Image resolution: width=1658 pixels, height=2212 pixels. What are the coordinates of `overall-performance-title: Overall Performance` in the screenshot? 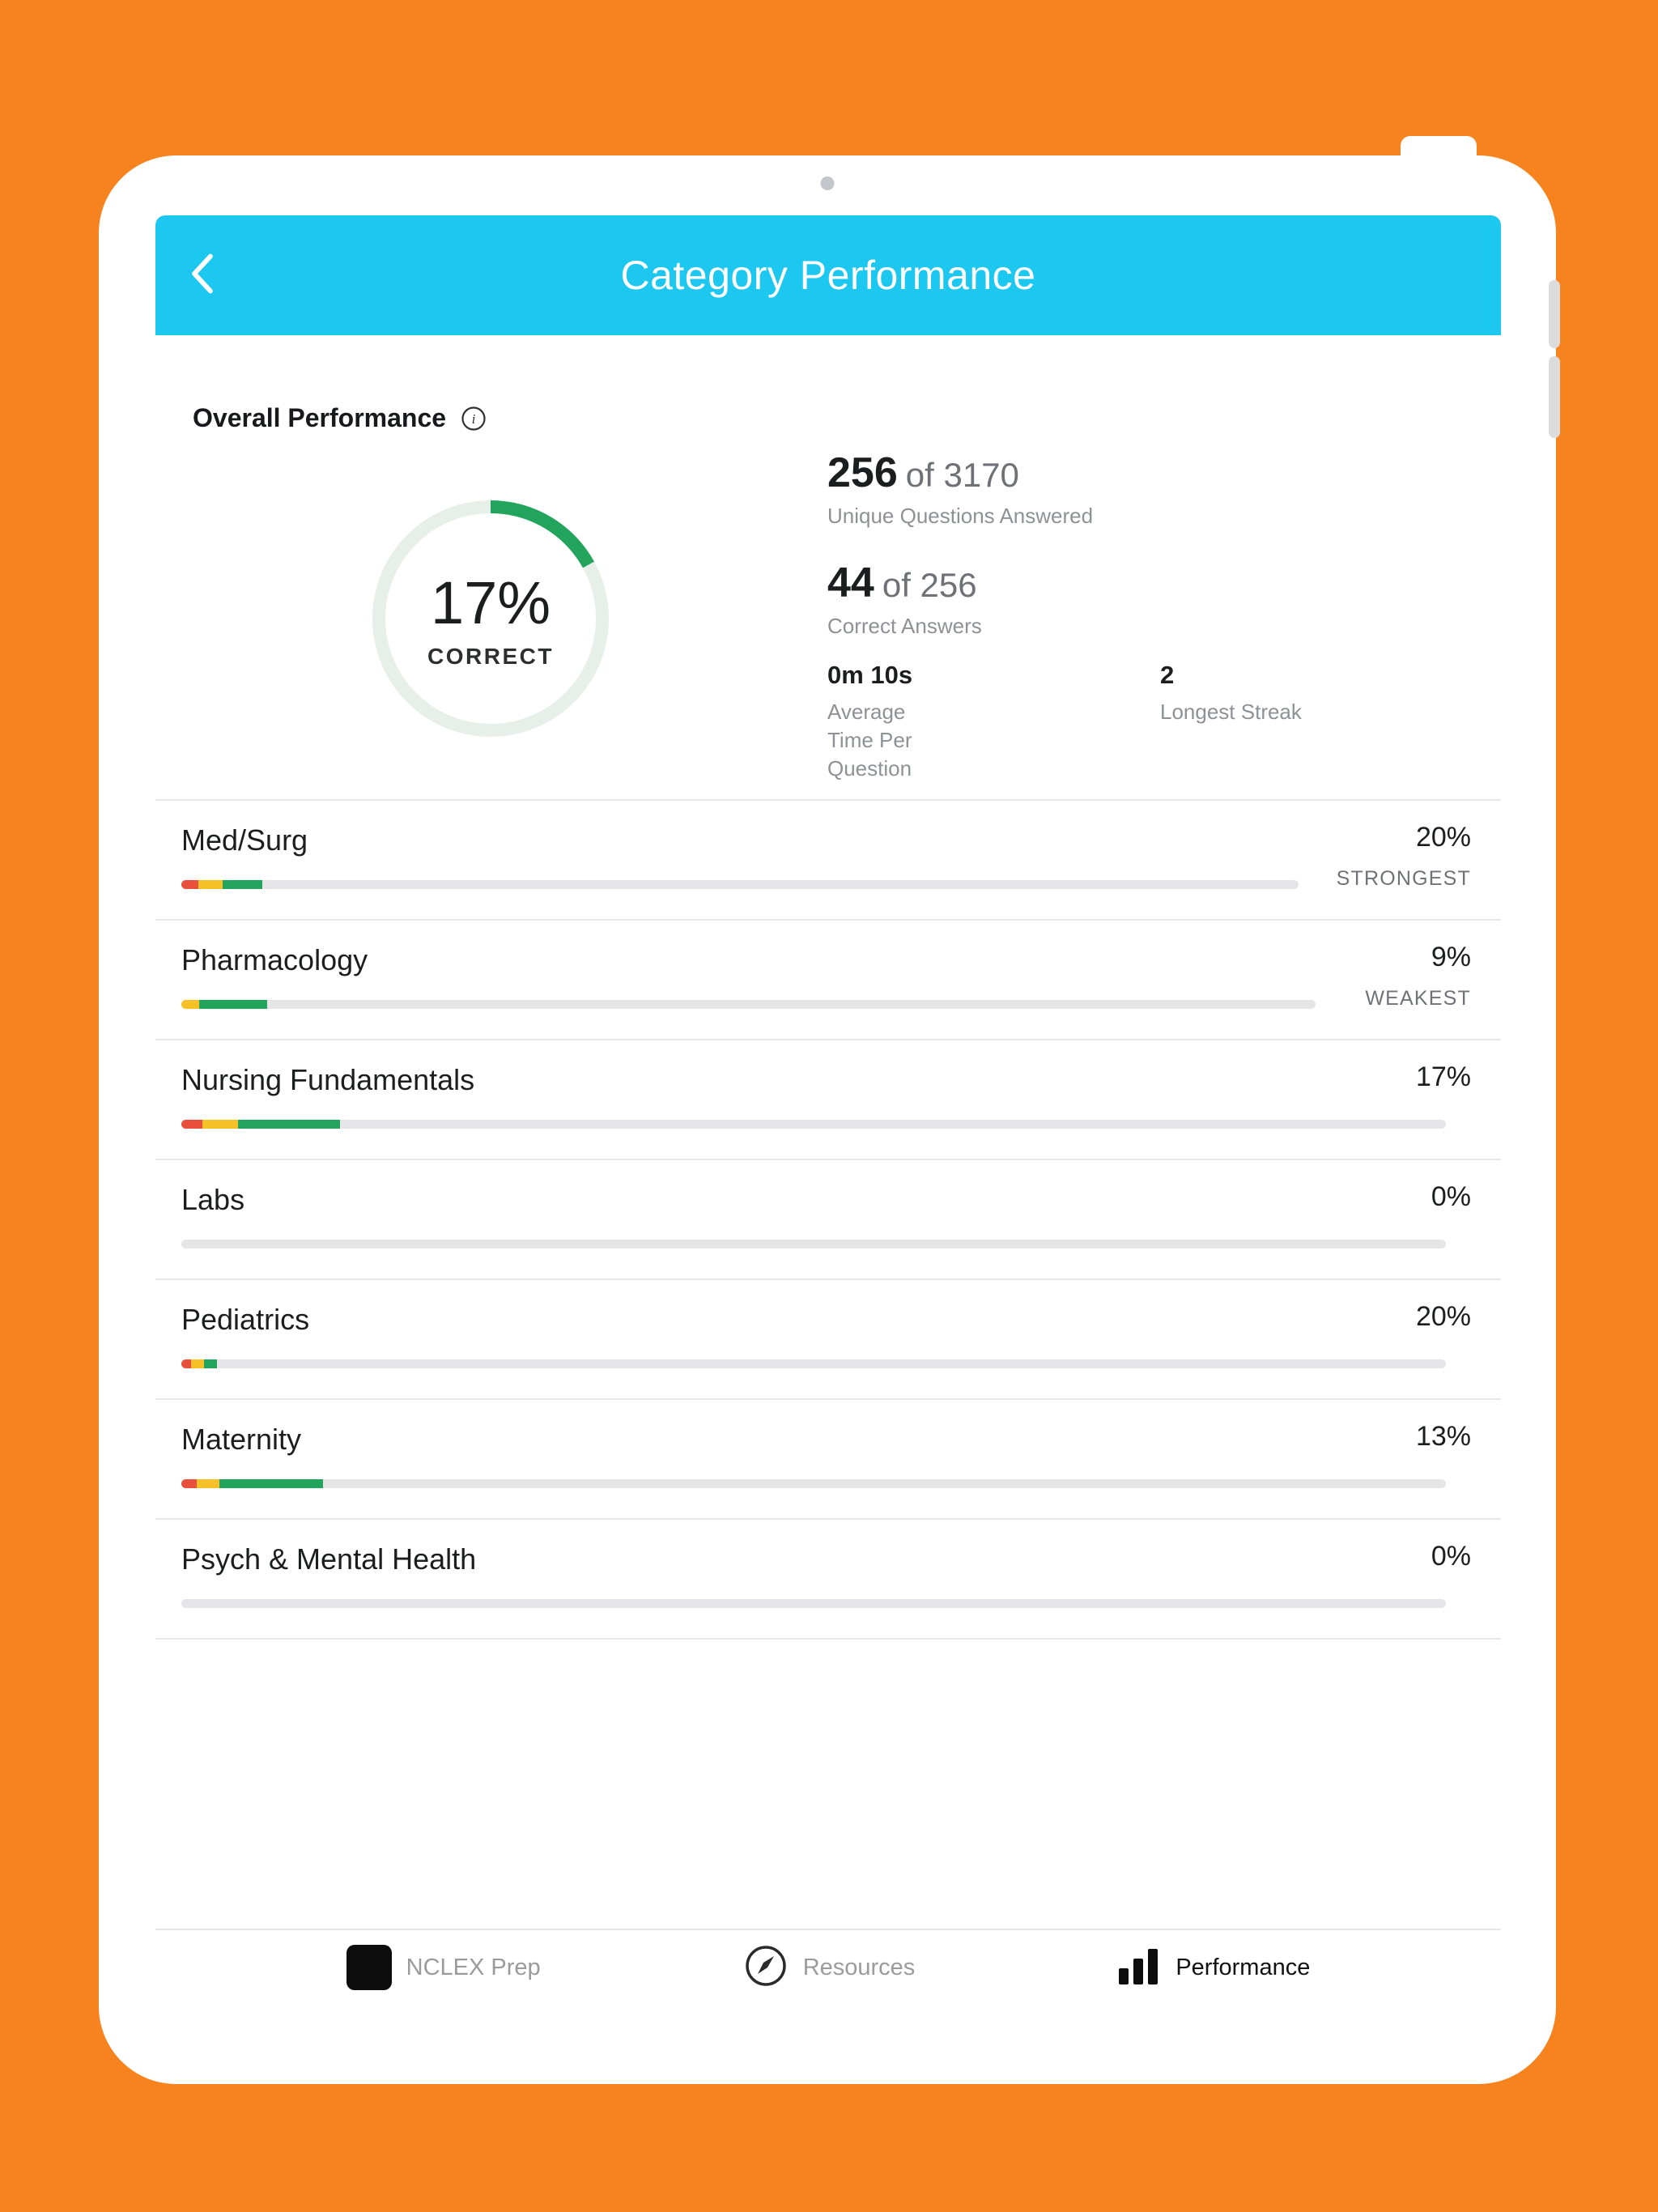 It's located at (320, 418).